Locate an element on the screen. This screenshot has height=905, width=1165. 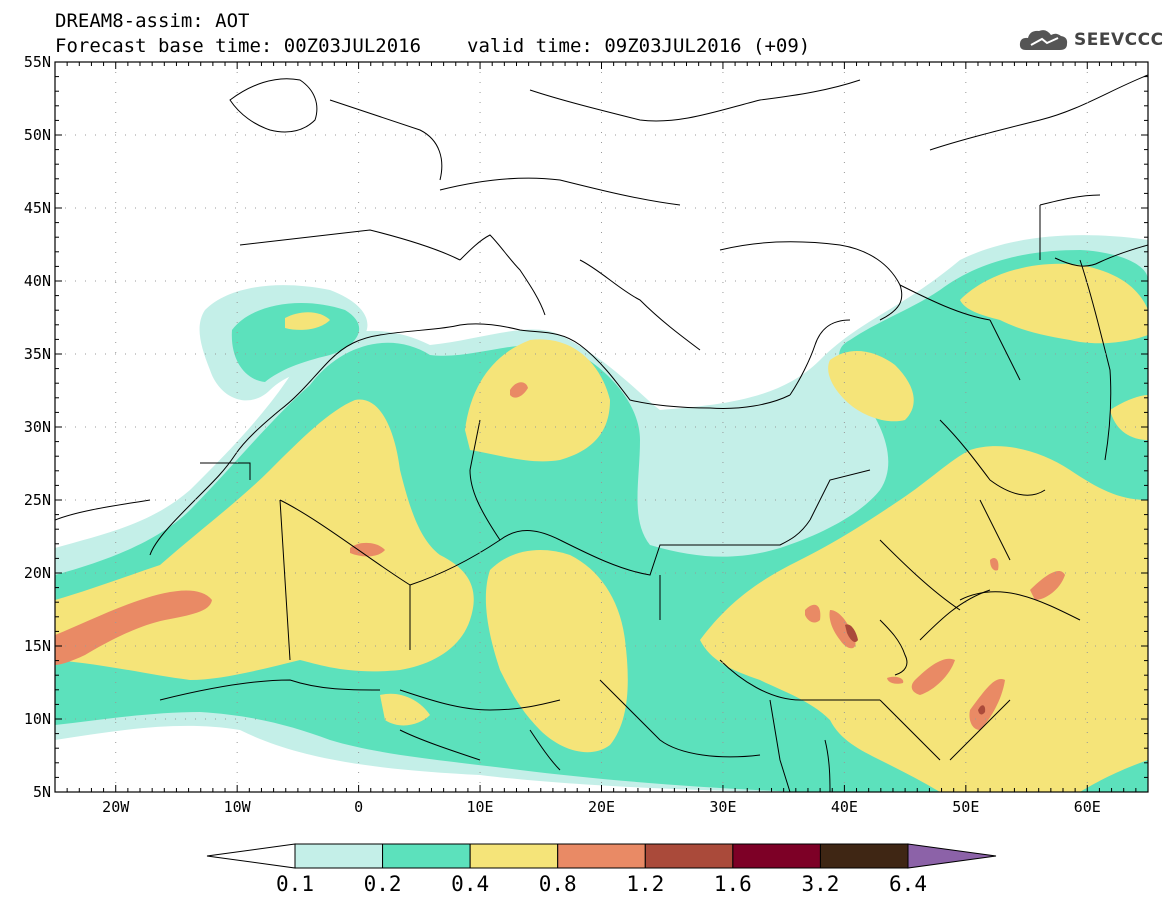
lat-tick-label: 20N is located at coordinates (37, 573).